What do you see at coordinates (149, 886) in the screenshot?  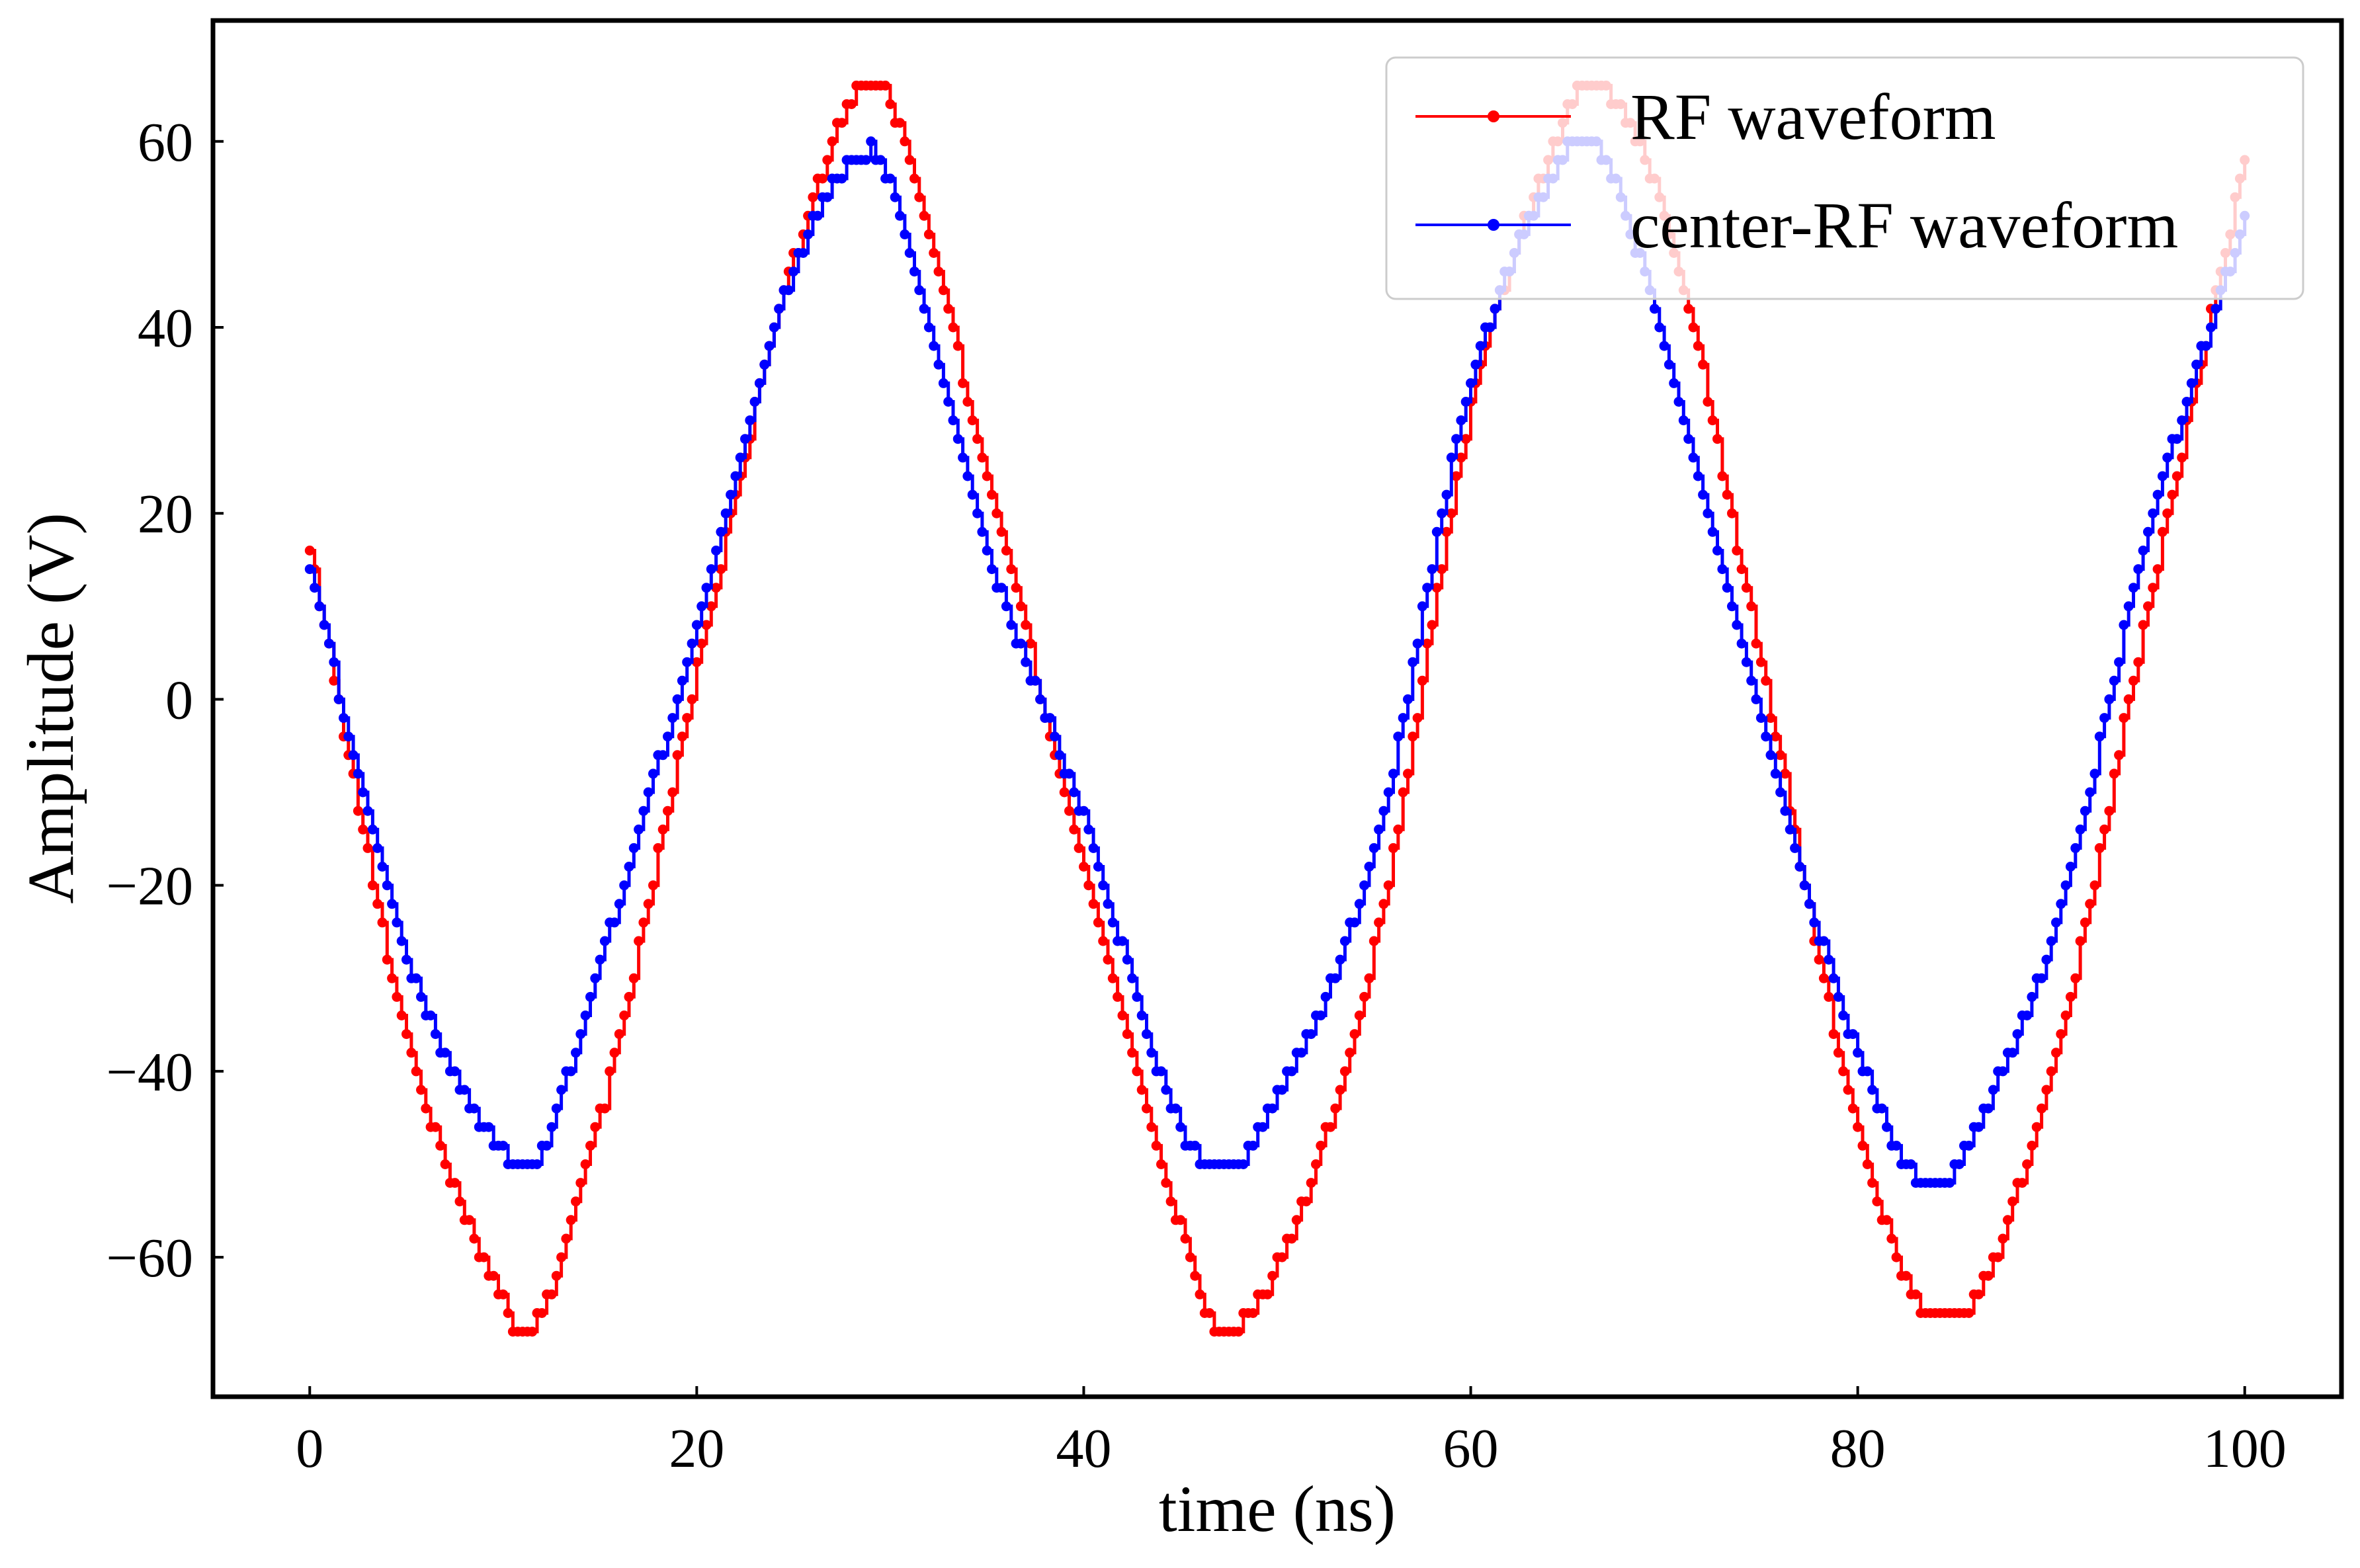 I see `y-tick-label: −20` at bounding box center [149, 886].